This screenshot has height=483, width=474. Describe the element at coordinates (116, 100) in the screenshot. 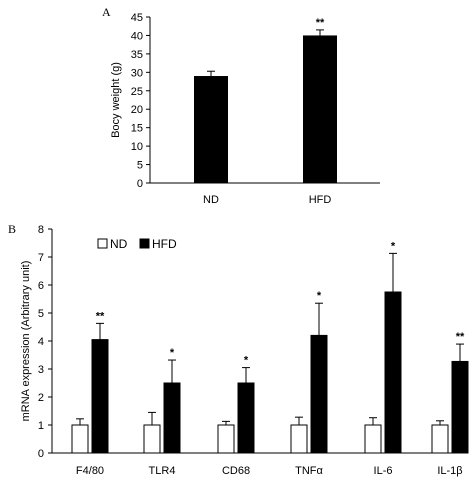

I see `y-axis-label-a: Bocy weight (g)` at that location.